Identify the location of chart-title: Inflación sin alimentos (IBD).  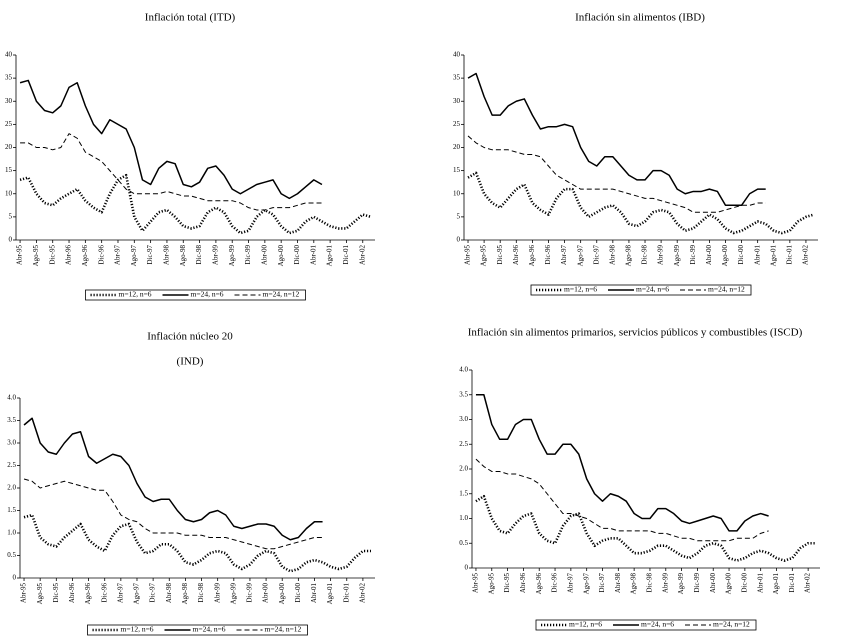
(640, 18).